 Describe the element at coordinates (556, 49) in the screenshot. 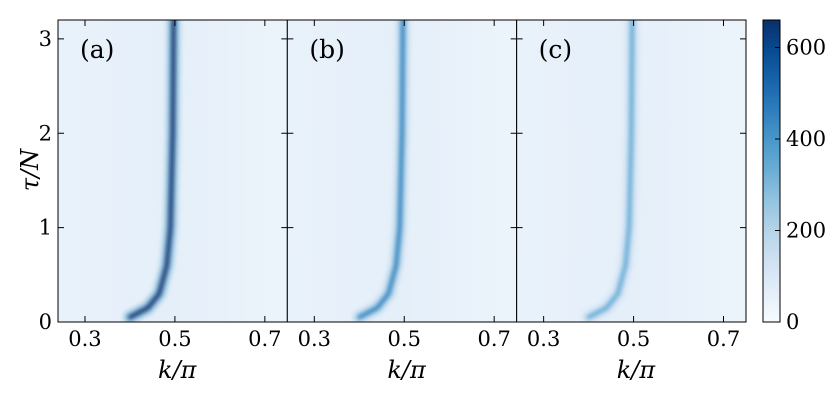

I see `panel-label: (c)` at that location.